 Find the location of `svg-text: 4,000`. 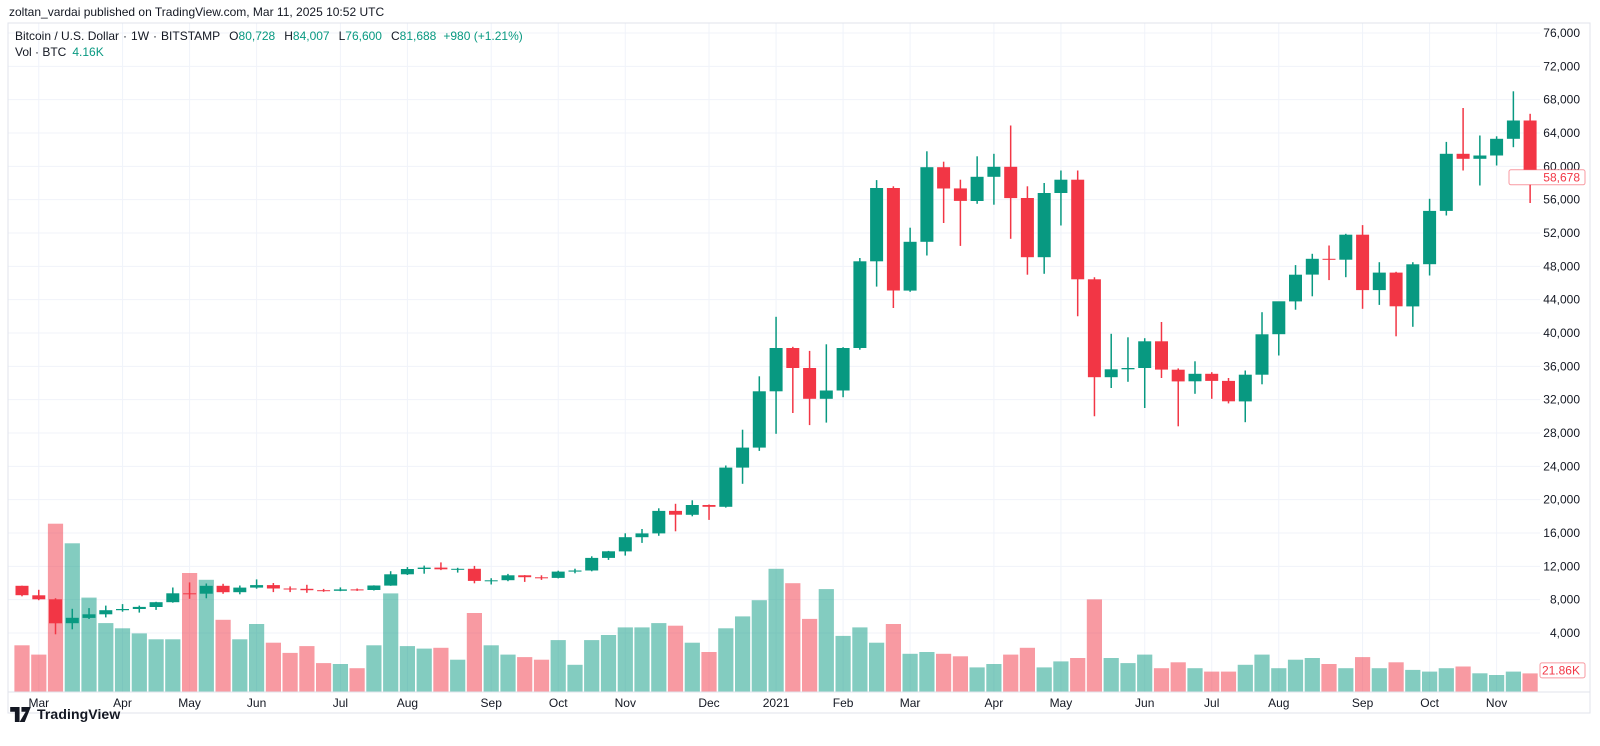

svg-text: 4,000 is located at coordinates (1565, 633).